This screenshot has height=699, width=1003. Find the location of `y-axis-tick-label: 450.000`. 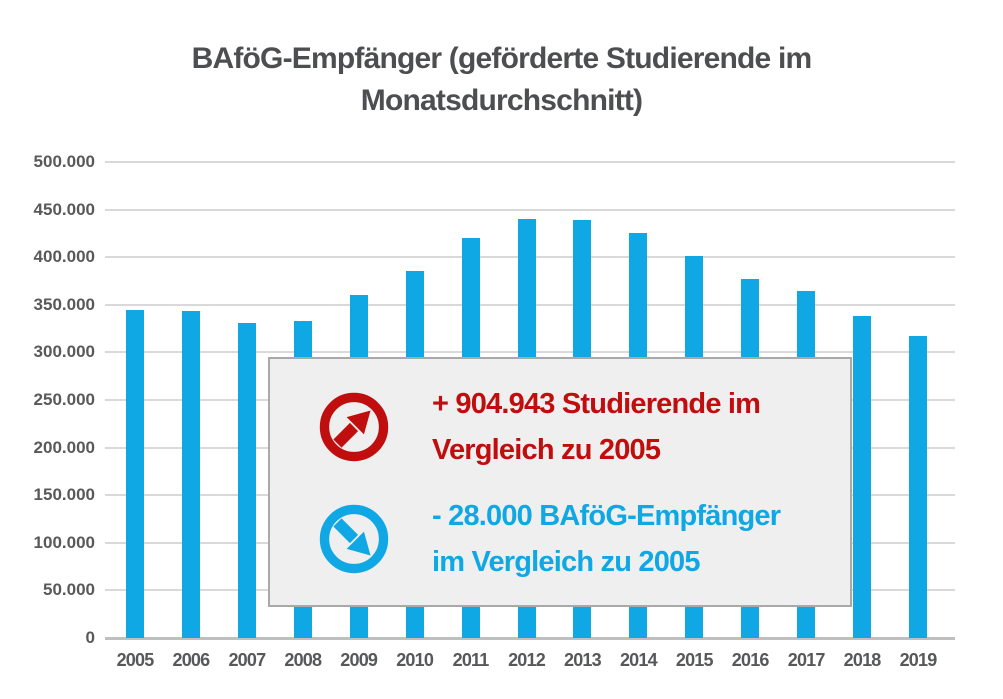

y-axis-tick-label: 450.000 is located at coordinates (64, 209).